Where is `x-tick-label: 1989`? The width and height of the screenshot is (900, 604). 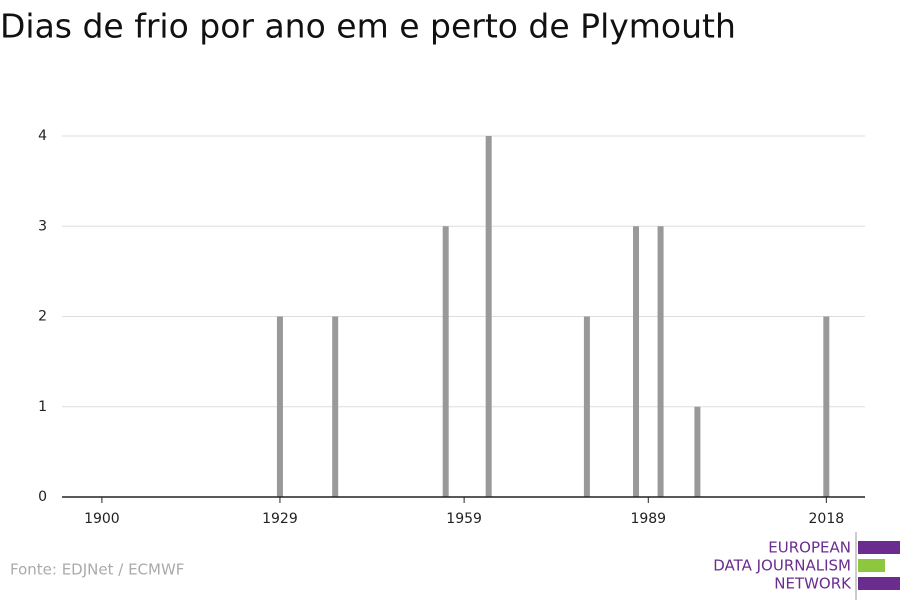
x-tick-label: 1989 is located at coordinates (648, 519).